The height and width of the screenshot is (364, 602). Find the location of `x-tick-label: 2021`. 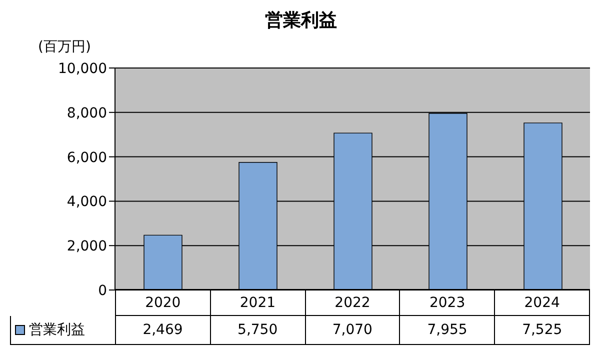

x-tick-label: 2021 is located at coordinates (257, 302).